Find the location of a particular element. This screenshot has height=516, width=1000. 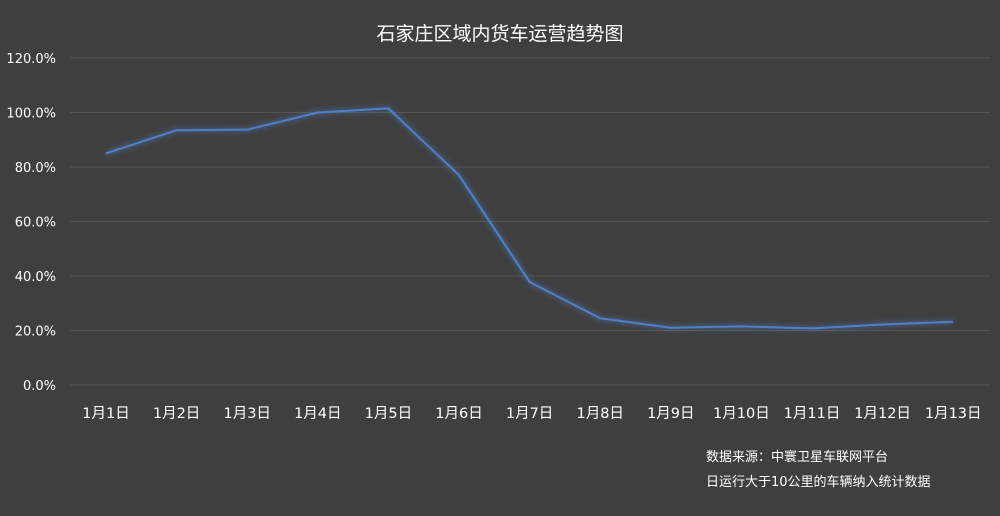

x-tick-label: 1月2日 is located at coordinates (176, 414).